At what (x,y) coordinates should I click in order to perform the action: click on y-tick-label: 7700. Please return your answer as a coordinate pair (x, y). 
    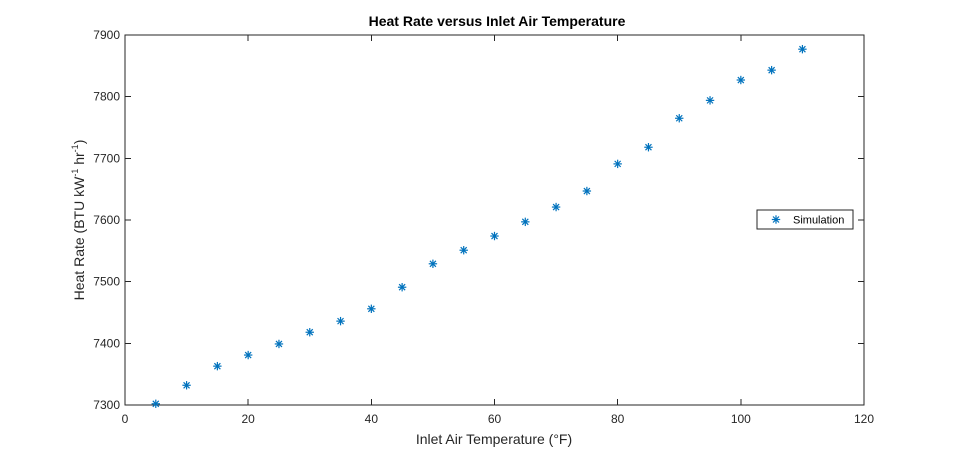
    Looking at the image, I should click on (106, 158).